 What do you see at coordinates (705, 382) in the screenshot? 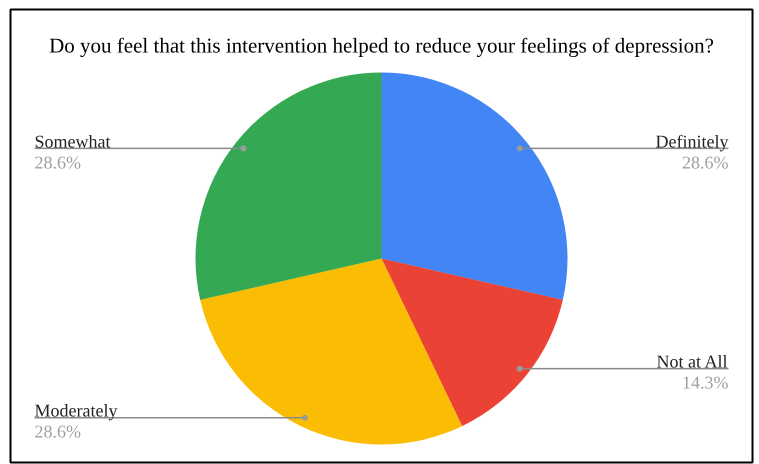
I see `data-label: 14.3%` at bounding box center [705, 382].